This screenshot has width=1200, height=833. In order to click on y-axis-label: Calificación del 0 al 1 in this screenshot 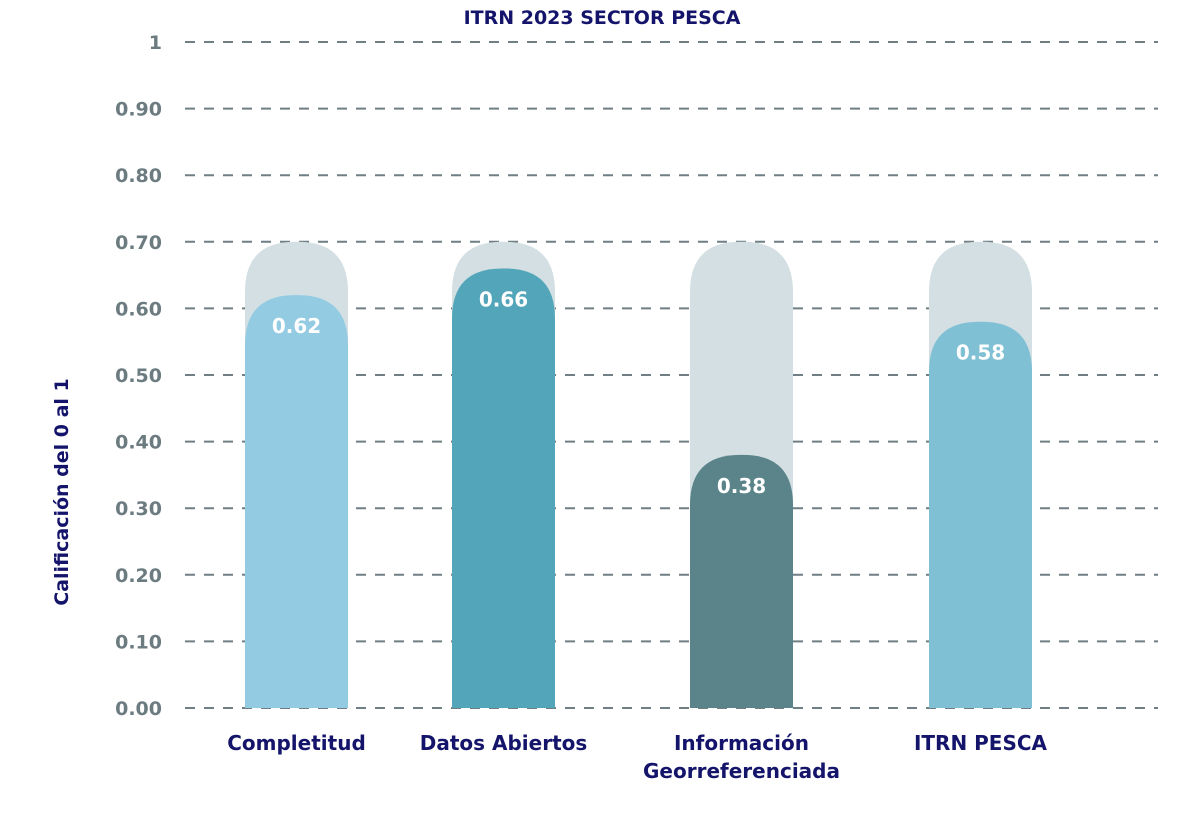, I will do `click(62, 492)`.